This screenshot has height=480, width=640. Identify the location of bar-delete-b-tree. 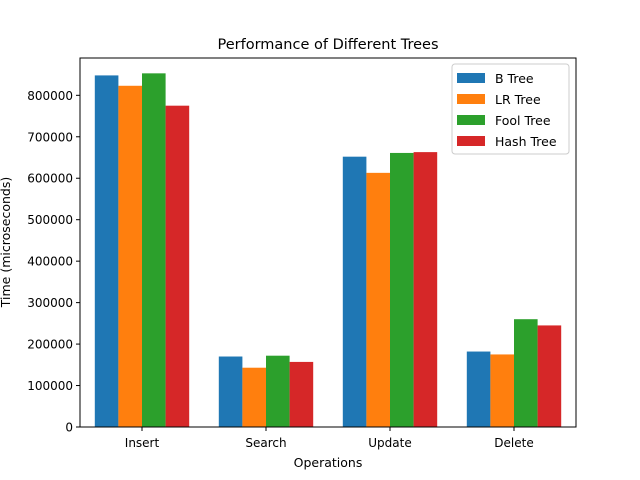
(478, 389).